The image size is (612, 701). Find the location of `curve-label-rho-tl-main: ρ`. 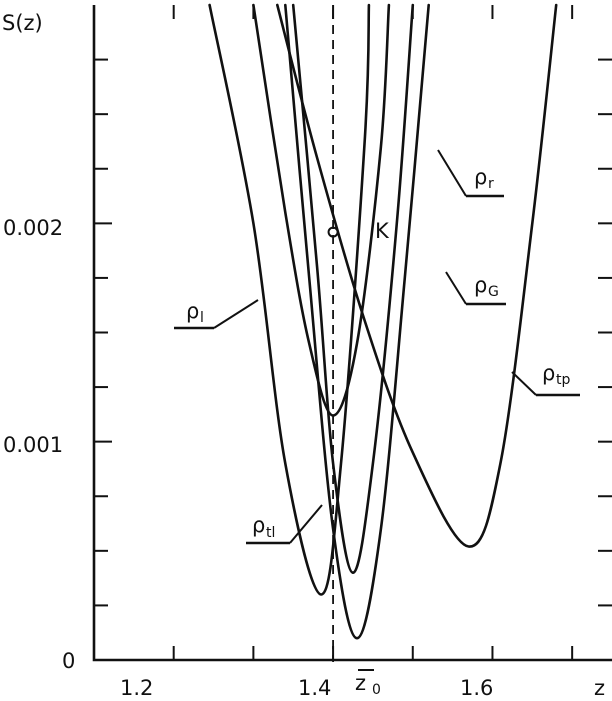

curve-label-rho-tl-main: ρ is located at coordinates (258, 525).